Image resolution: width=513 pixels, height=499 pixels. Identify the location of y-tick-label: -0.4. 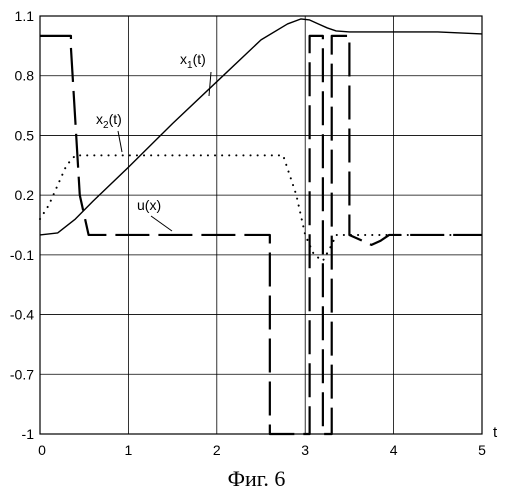
(22, 315).